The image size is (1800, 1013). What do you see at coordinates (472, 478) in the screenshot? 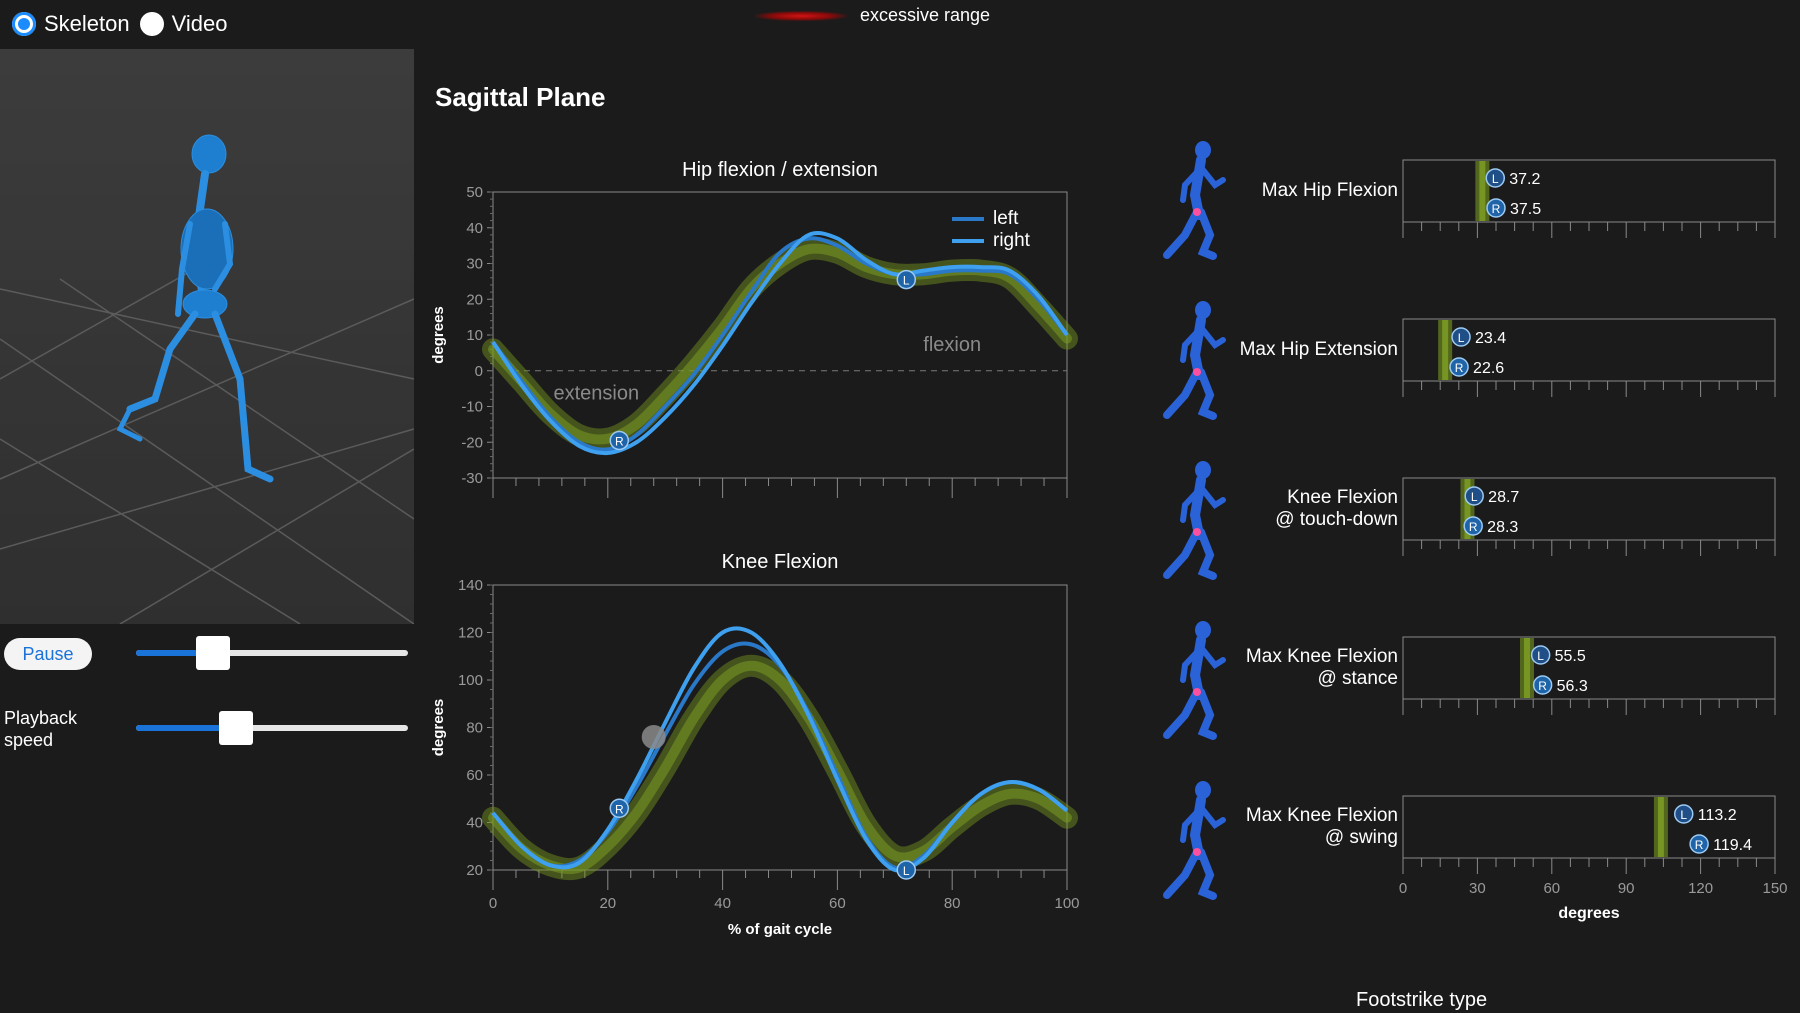
I see `y-tick-label: -30` at bounding box center [472, 478].